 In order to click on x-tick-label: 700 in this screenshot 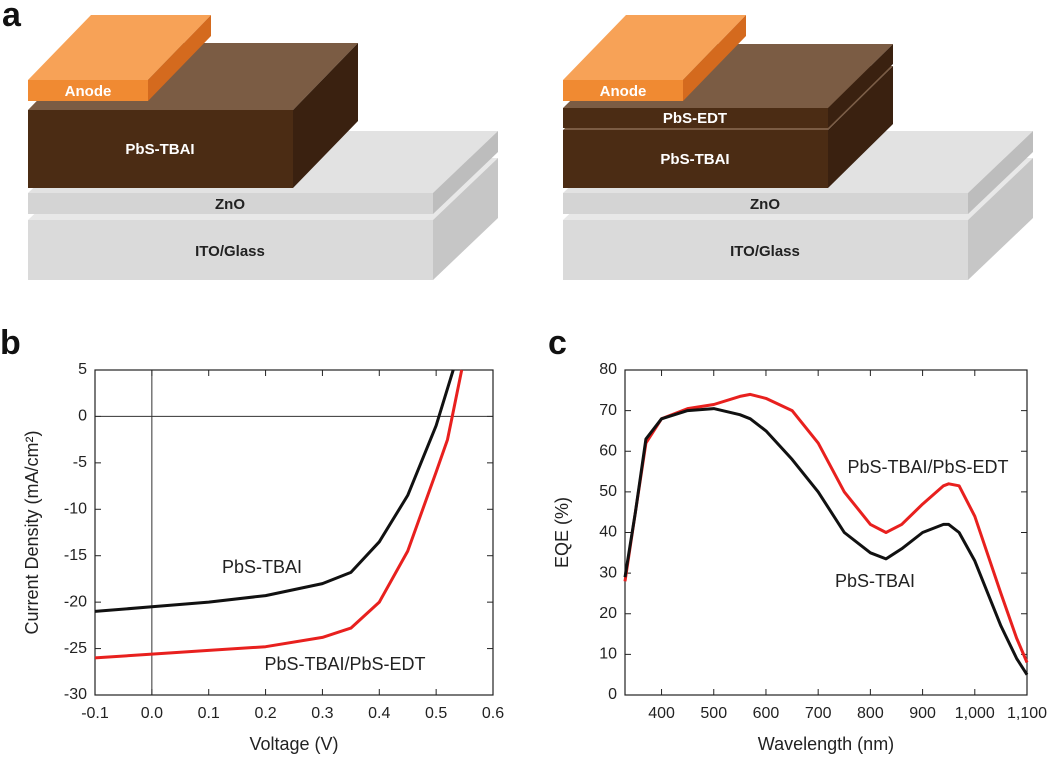, I will do `click(818, 713)`.